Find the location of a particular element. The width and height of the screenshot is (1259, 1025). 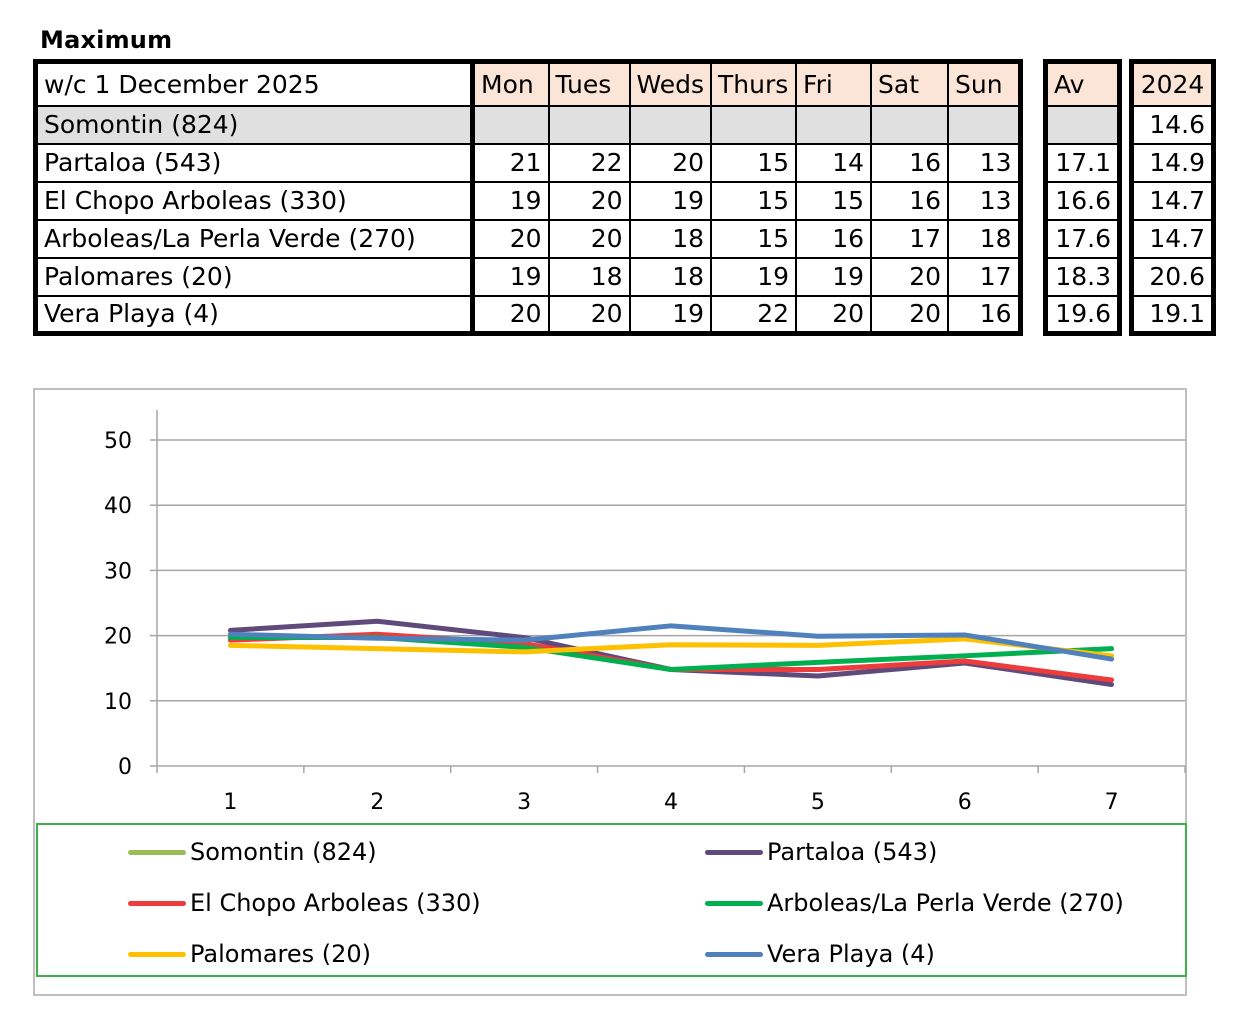

y-tick-label: 0 is located at coordinates (125, 767).